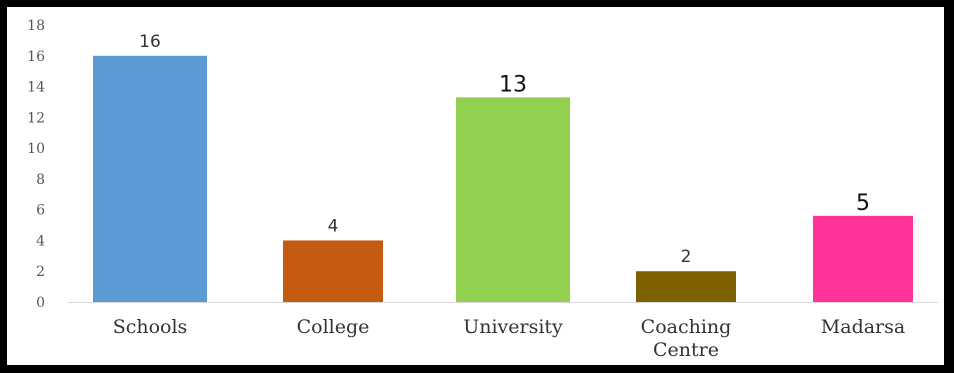  What do you see at coordinates (863, 327) in the screenshot?
I see `x-tick-label: Madarsa` at bounding box center [863, 327].